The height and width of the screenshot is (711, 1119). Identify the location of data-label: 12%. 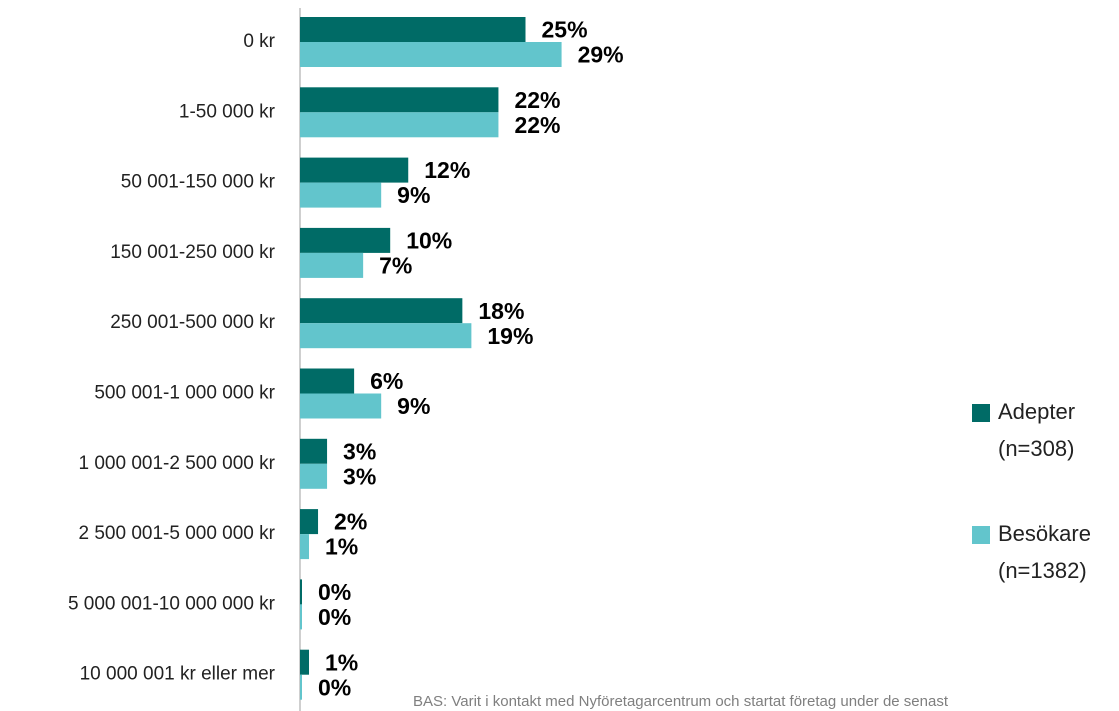
(447, 170).